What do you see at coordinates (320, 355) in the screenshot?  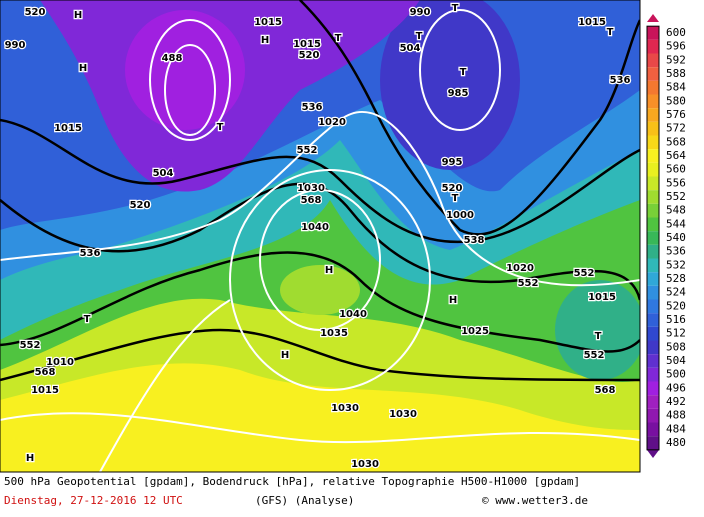 I see `contour-black` at bounding box center [320, 355].